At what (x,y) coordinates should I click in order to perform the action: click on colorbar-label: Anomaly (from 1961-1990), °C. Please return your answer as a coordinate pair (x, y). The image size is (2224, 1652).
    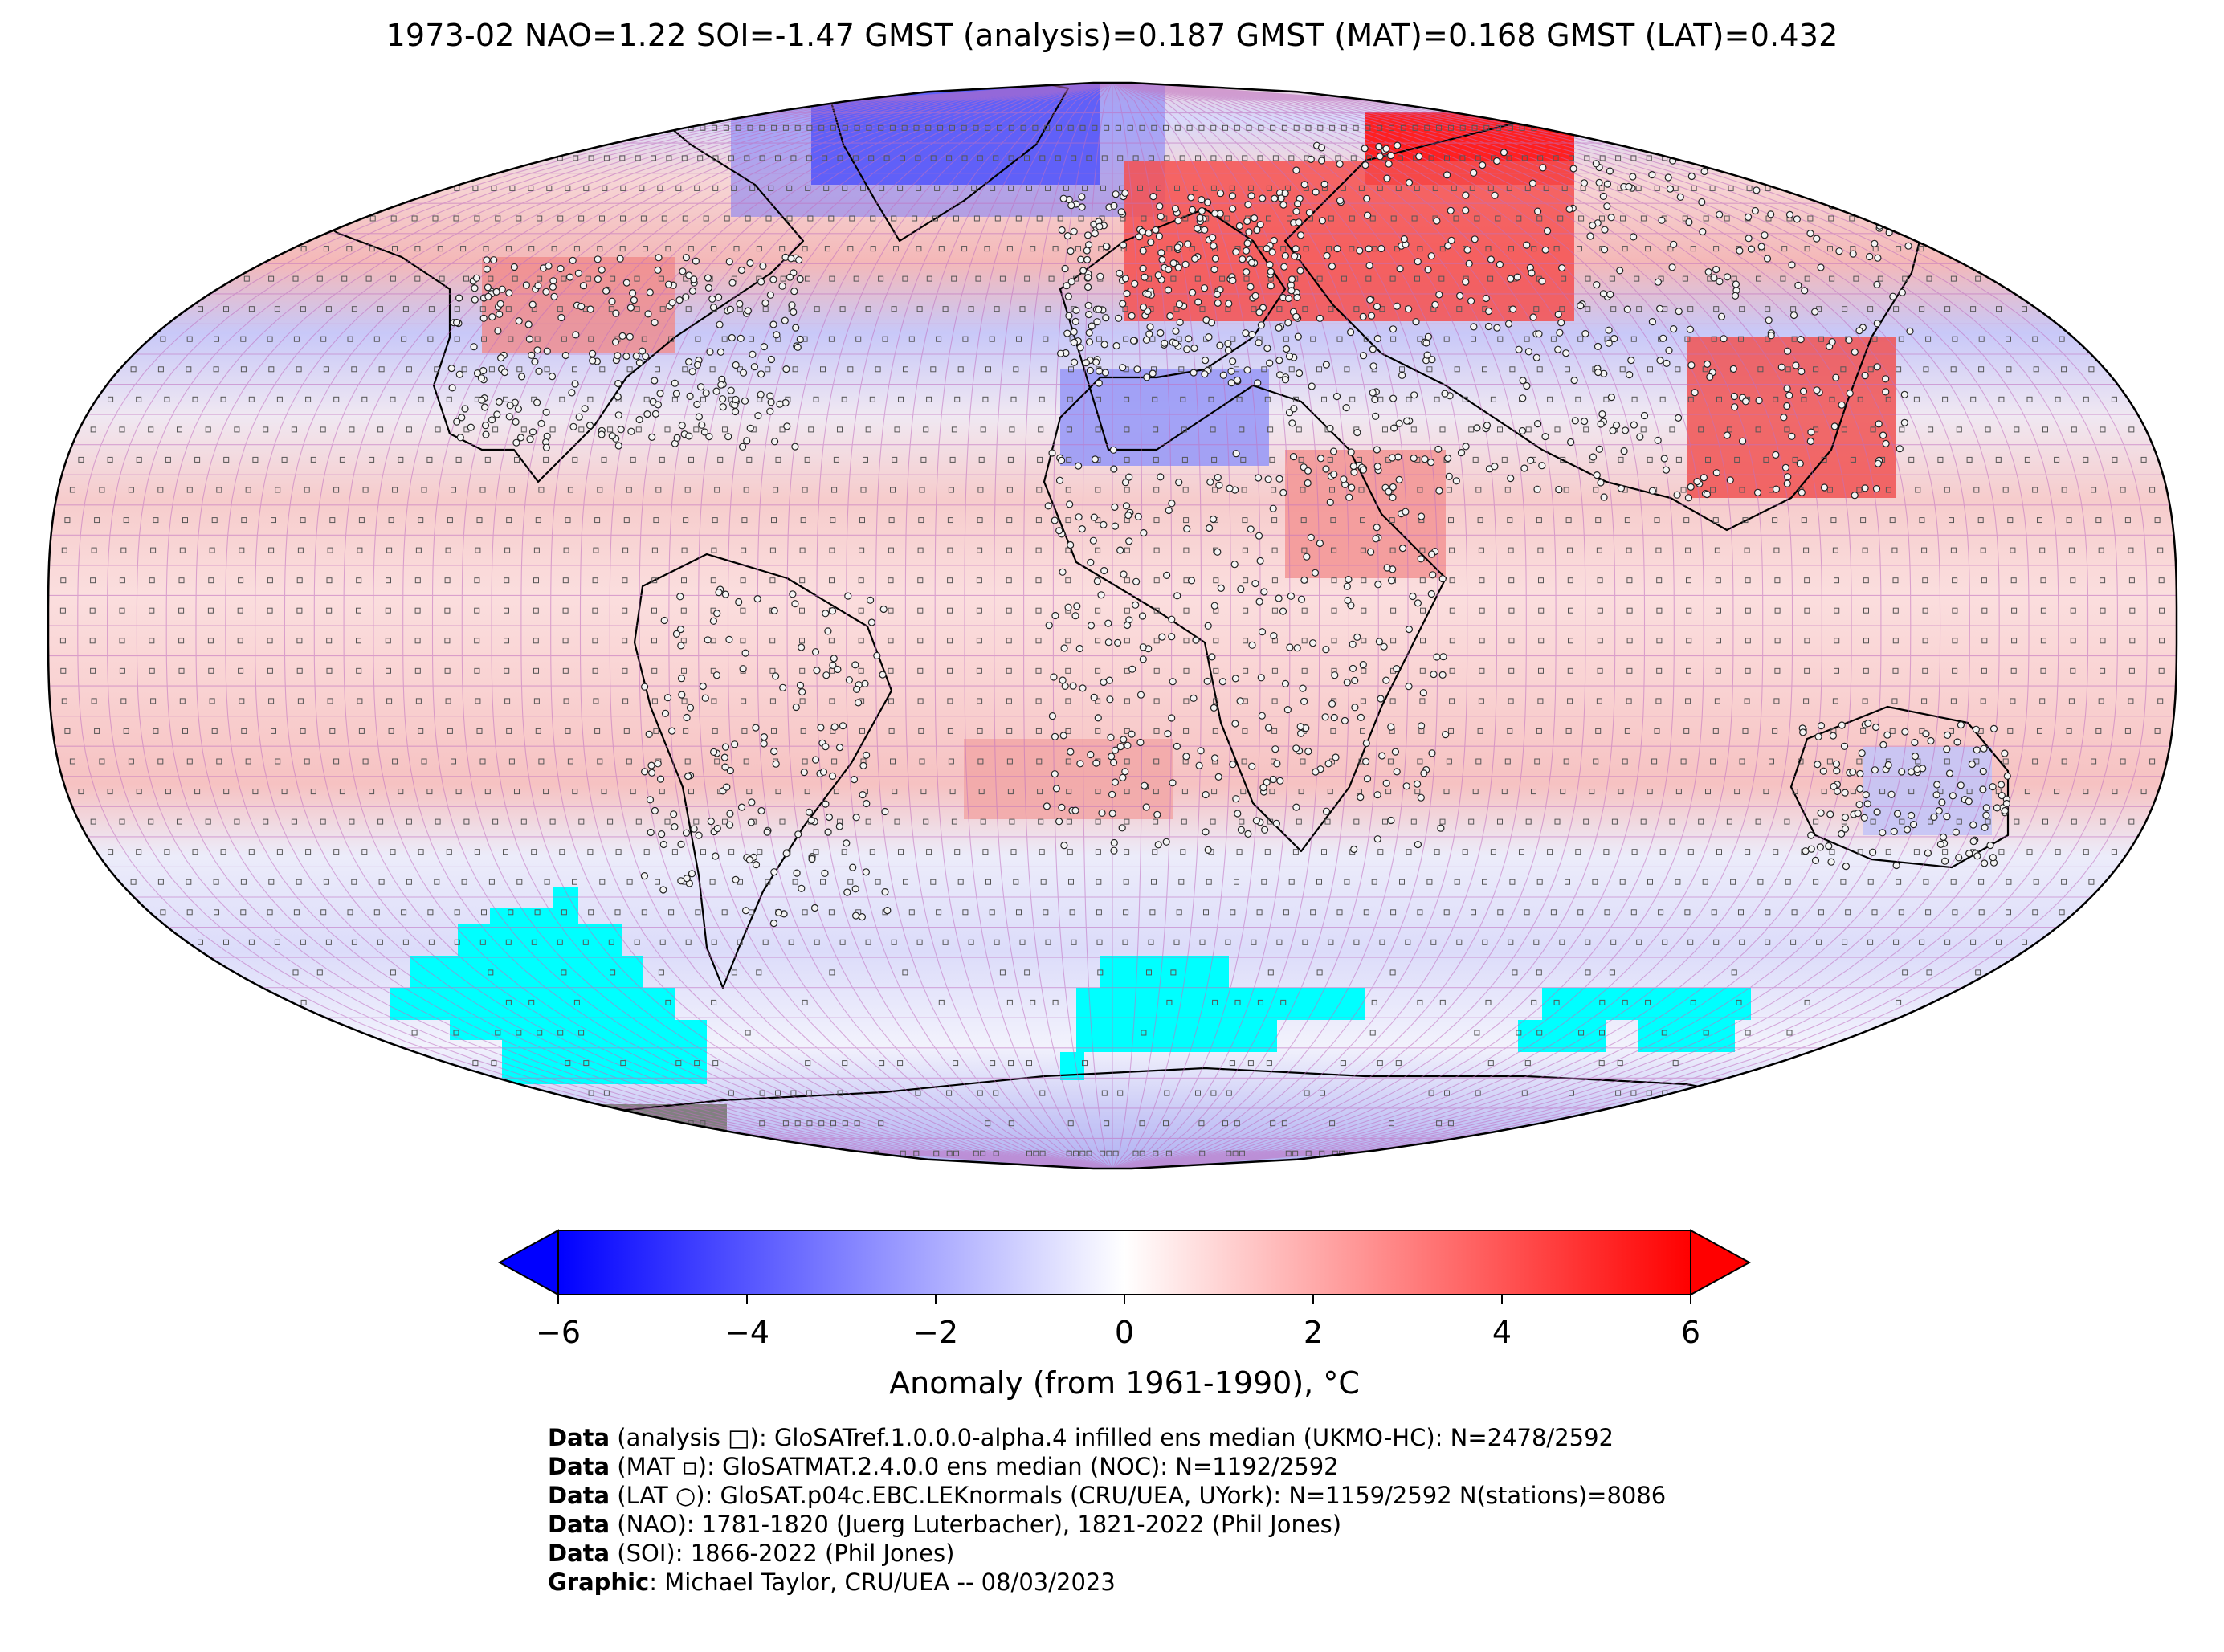
    Looking at the image, I should click on (1124, 1383).